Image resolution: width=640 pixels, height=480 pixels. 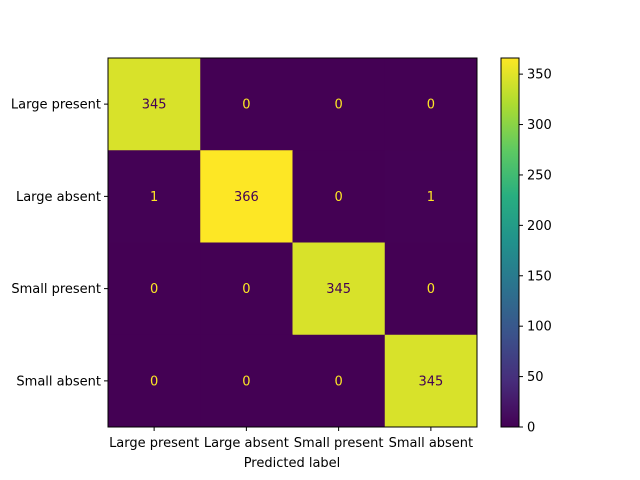 I want to click on colorbar-tick-label: 300, so click(x=539, y=125).